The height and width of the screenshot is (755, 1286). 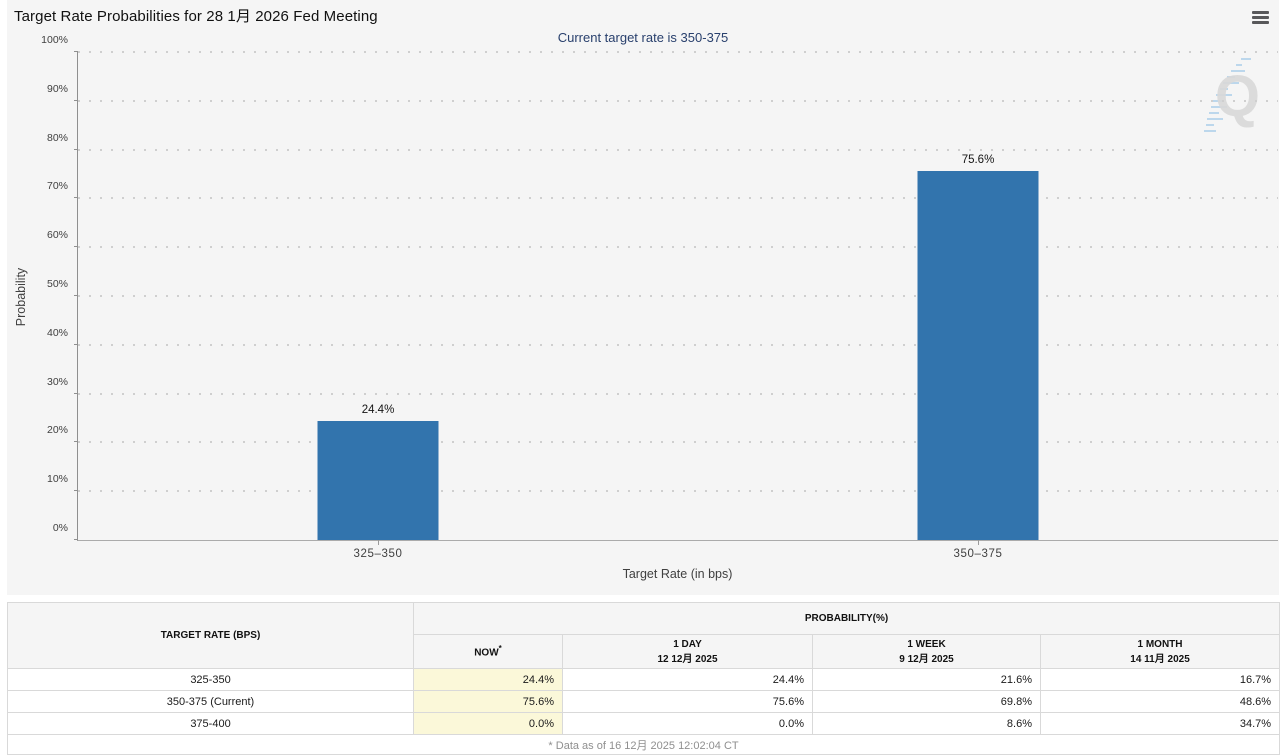 I want to click on data-as-of-footnote: * Data as of 16 12月 2025 12:02:04 CT, so click(x=643, y=744).